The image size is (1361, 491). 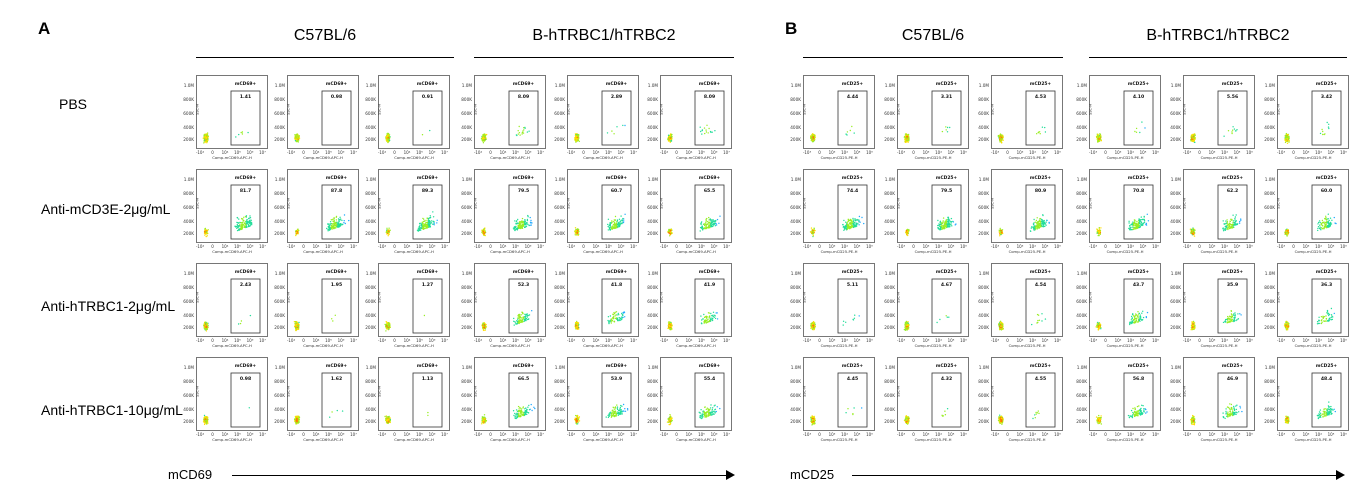 What do you see at coordinates (701, 246) in the screenshot?
I see `x-tick-label: 10⁵` at bounding box center [701, 246].